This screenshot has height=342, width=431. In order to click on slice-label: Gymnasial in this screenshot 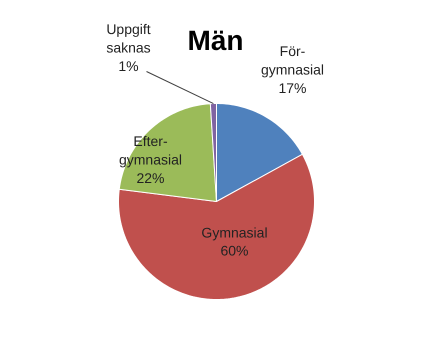, I will do `click(234, 232)`.